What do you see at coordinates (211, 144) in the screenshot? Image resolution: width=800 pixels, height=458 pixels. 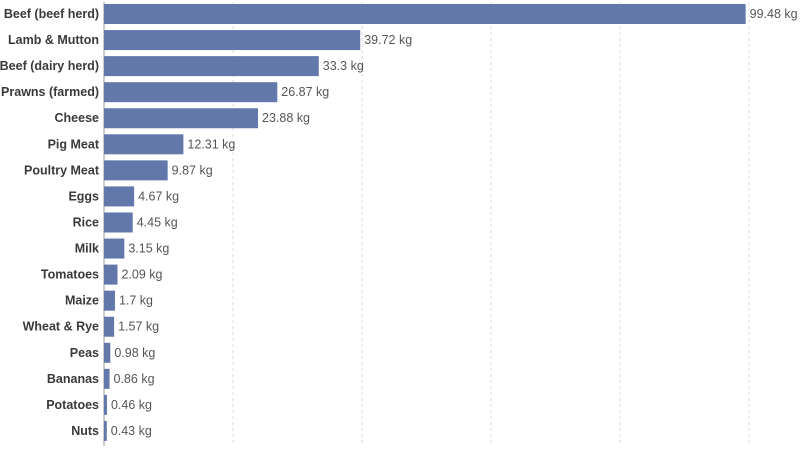 I see `value-label: 12.31 kg` at bounding box center [211, 144].